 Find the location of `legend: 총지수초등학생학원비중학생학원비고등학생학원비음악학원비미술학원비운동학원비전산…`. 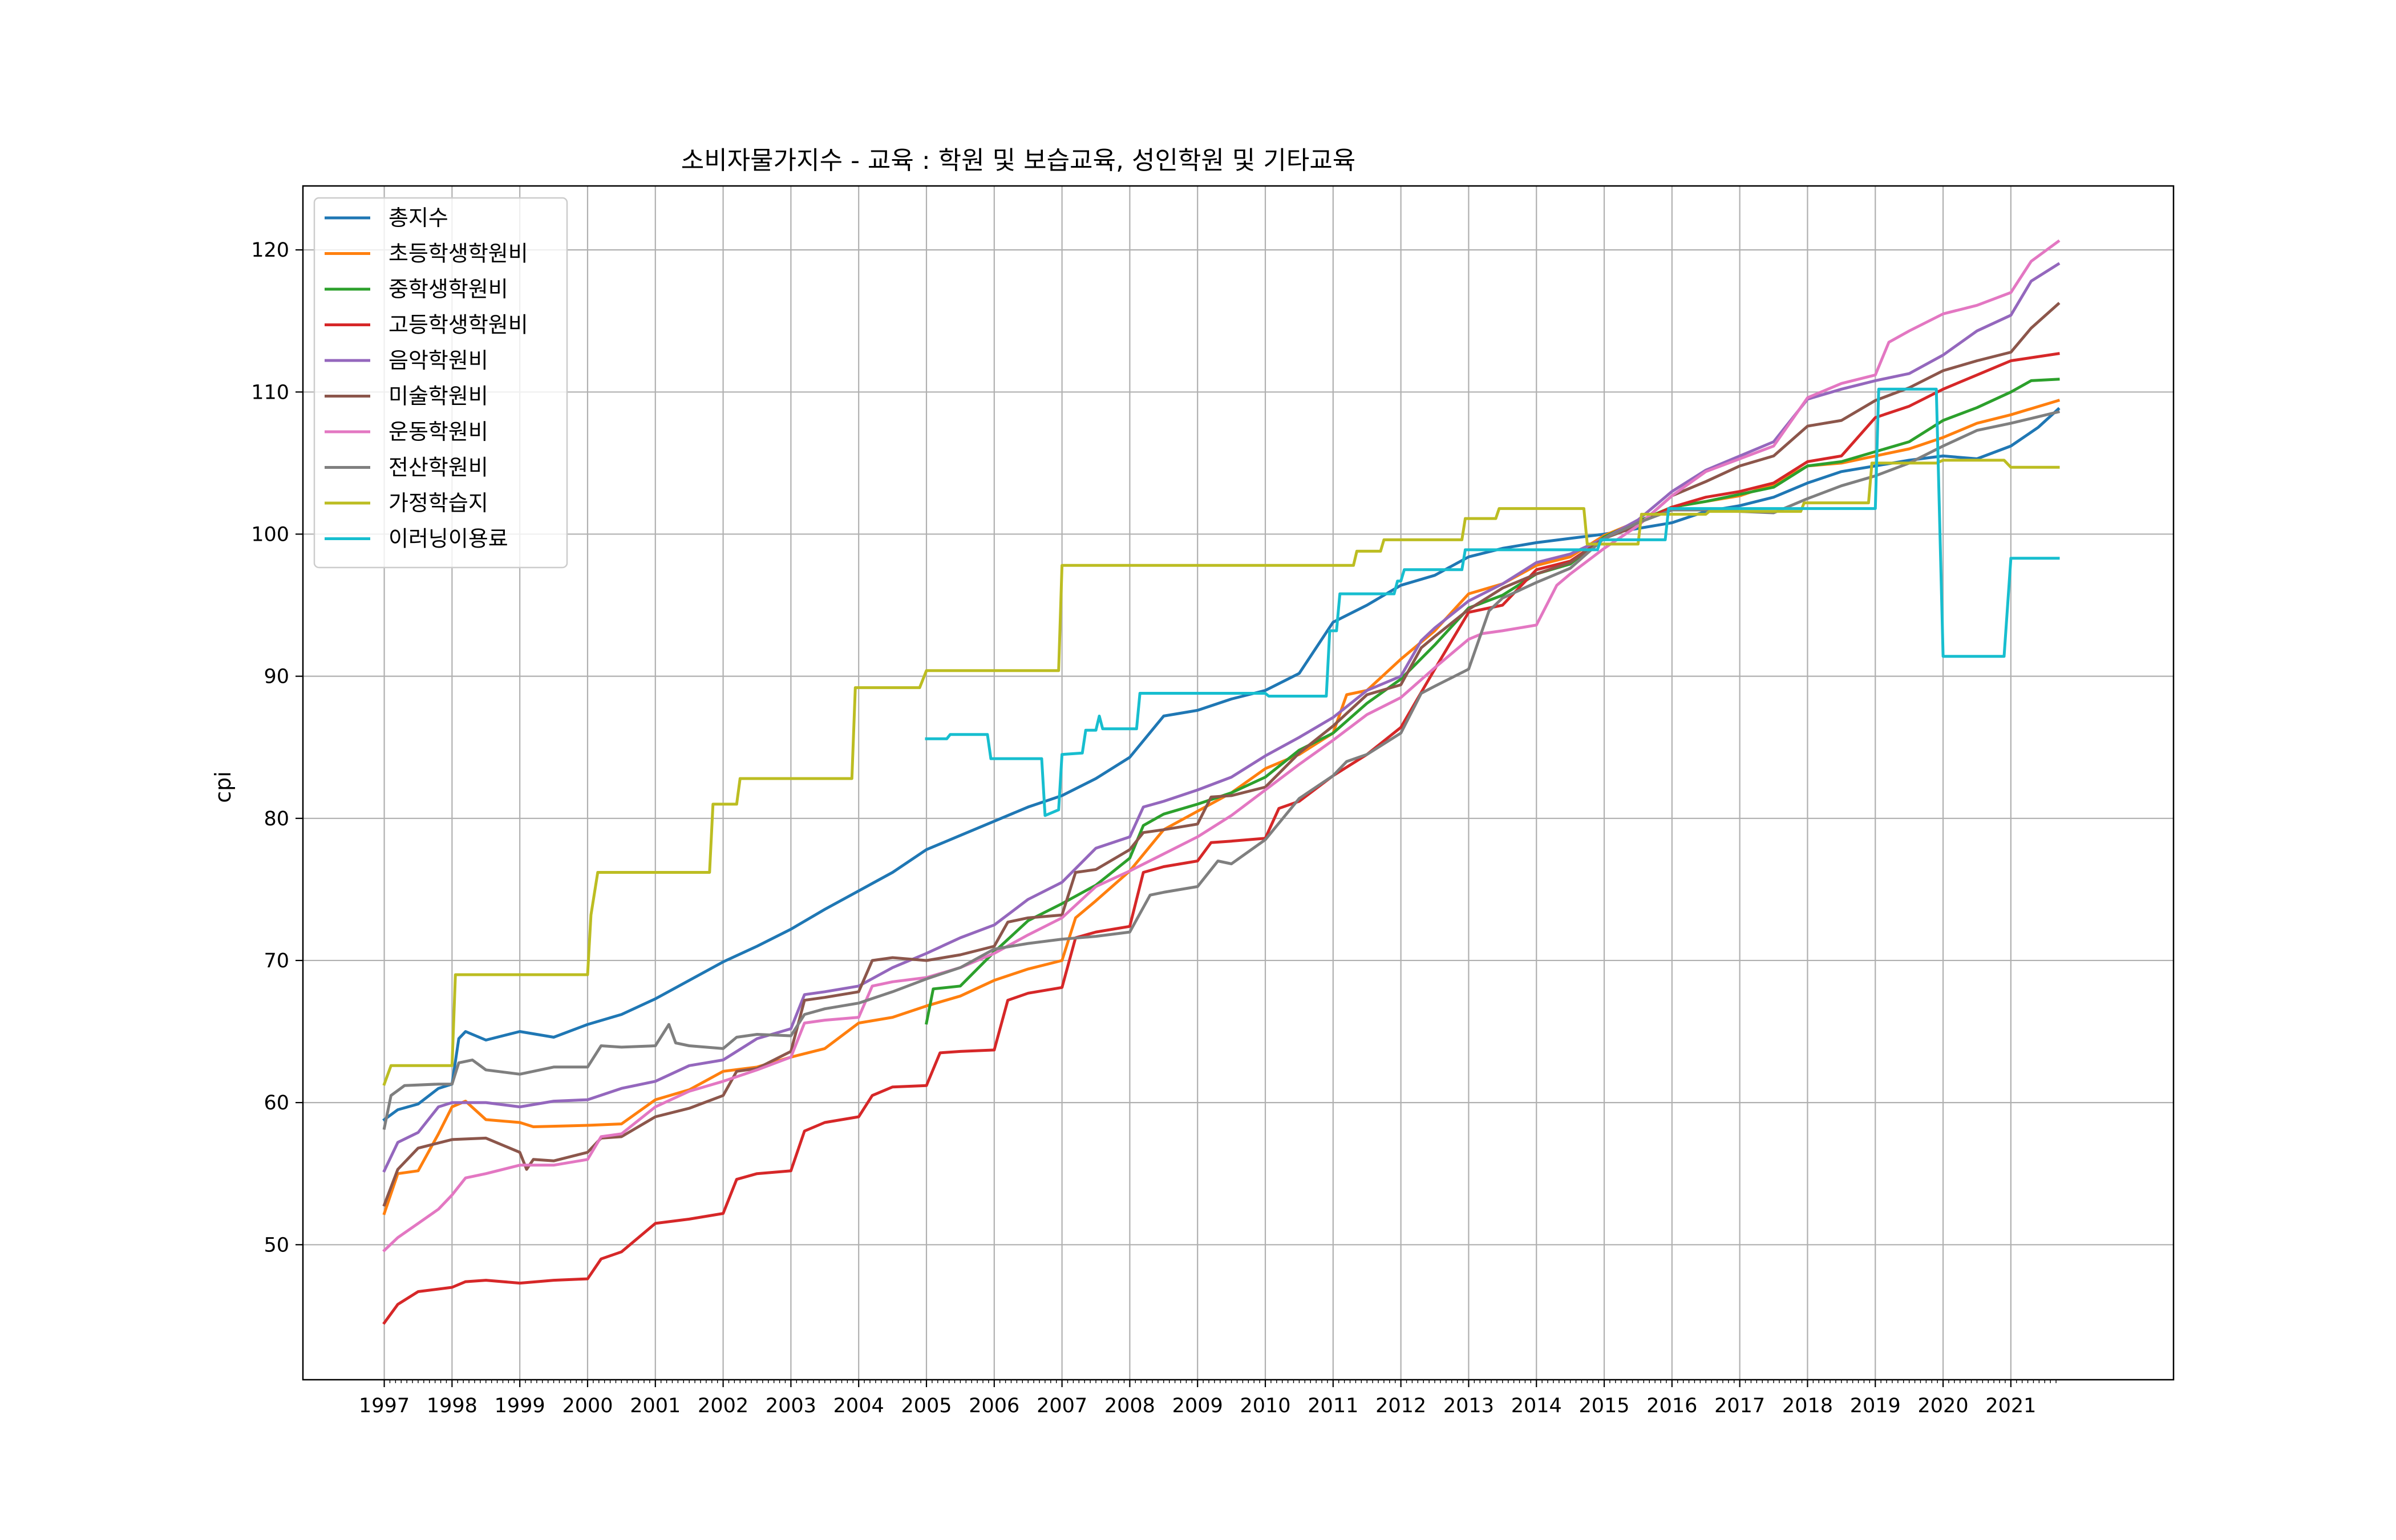

legend: 총지수초등학생학원비중학생학원비고등학생학원비음악학원비미술학원비운동학원비전산… is located at coordinates (440, 383).